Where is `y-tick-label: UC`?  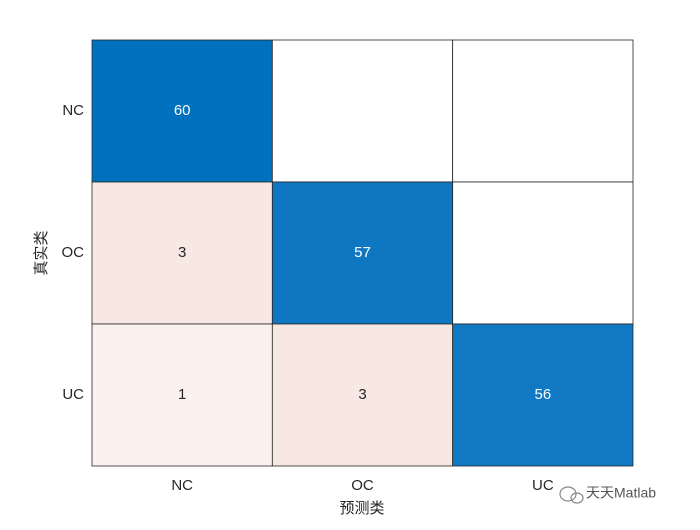
y-tick-label: UC is located at coordinates (73, 394).